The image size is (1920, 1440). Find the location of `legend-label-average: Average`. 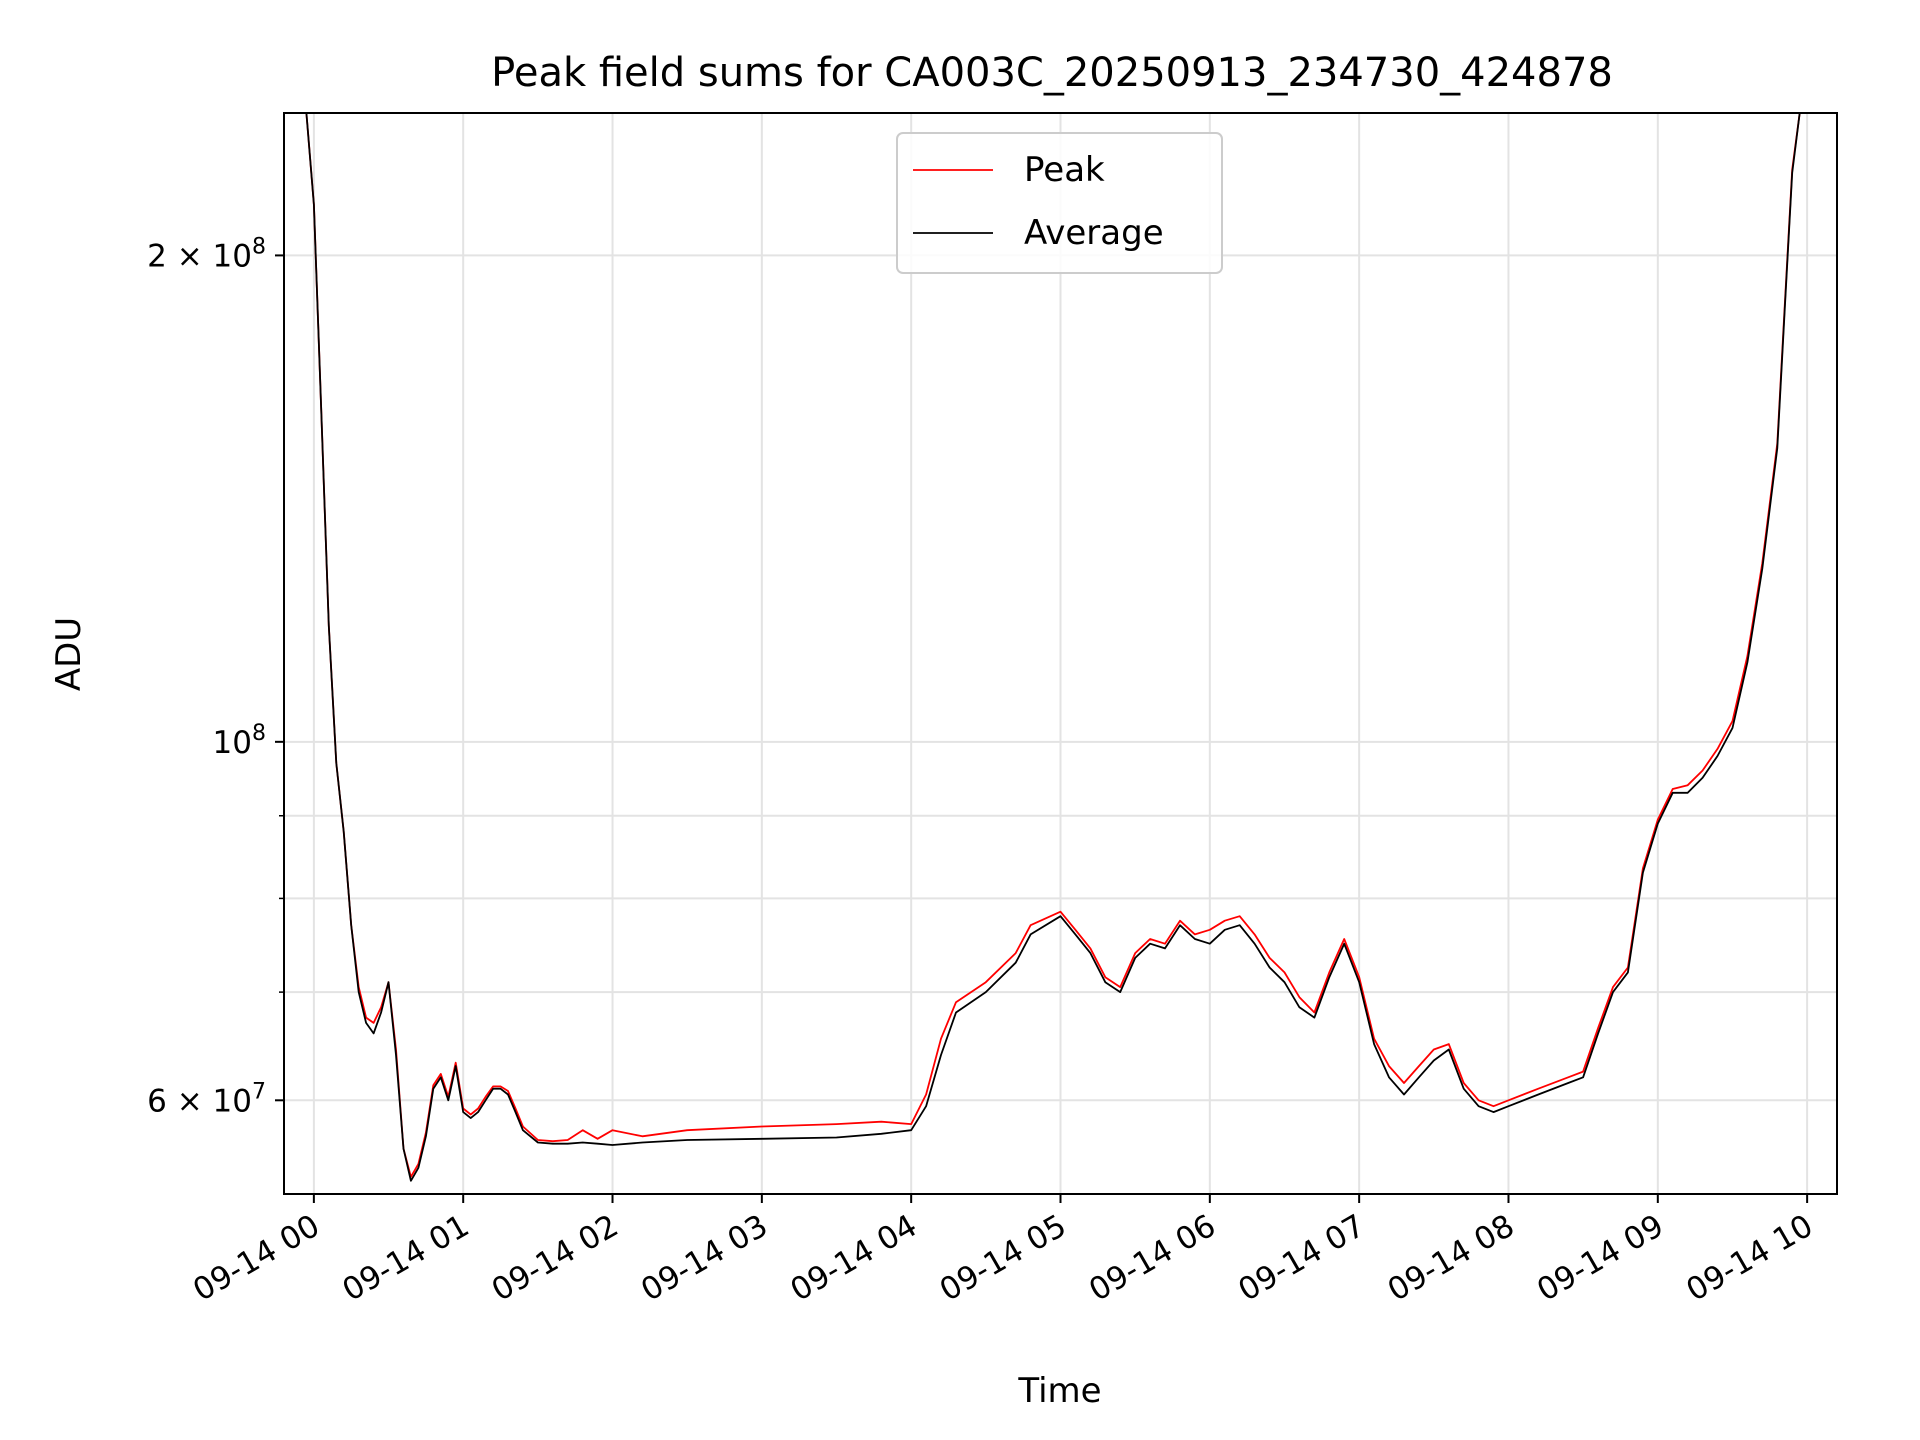

legend-label-average: Average is located at coordinates (1094, 233).